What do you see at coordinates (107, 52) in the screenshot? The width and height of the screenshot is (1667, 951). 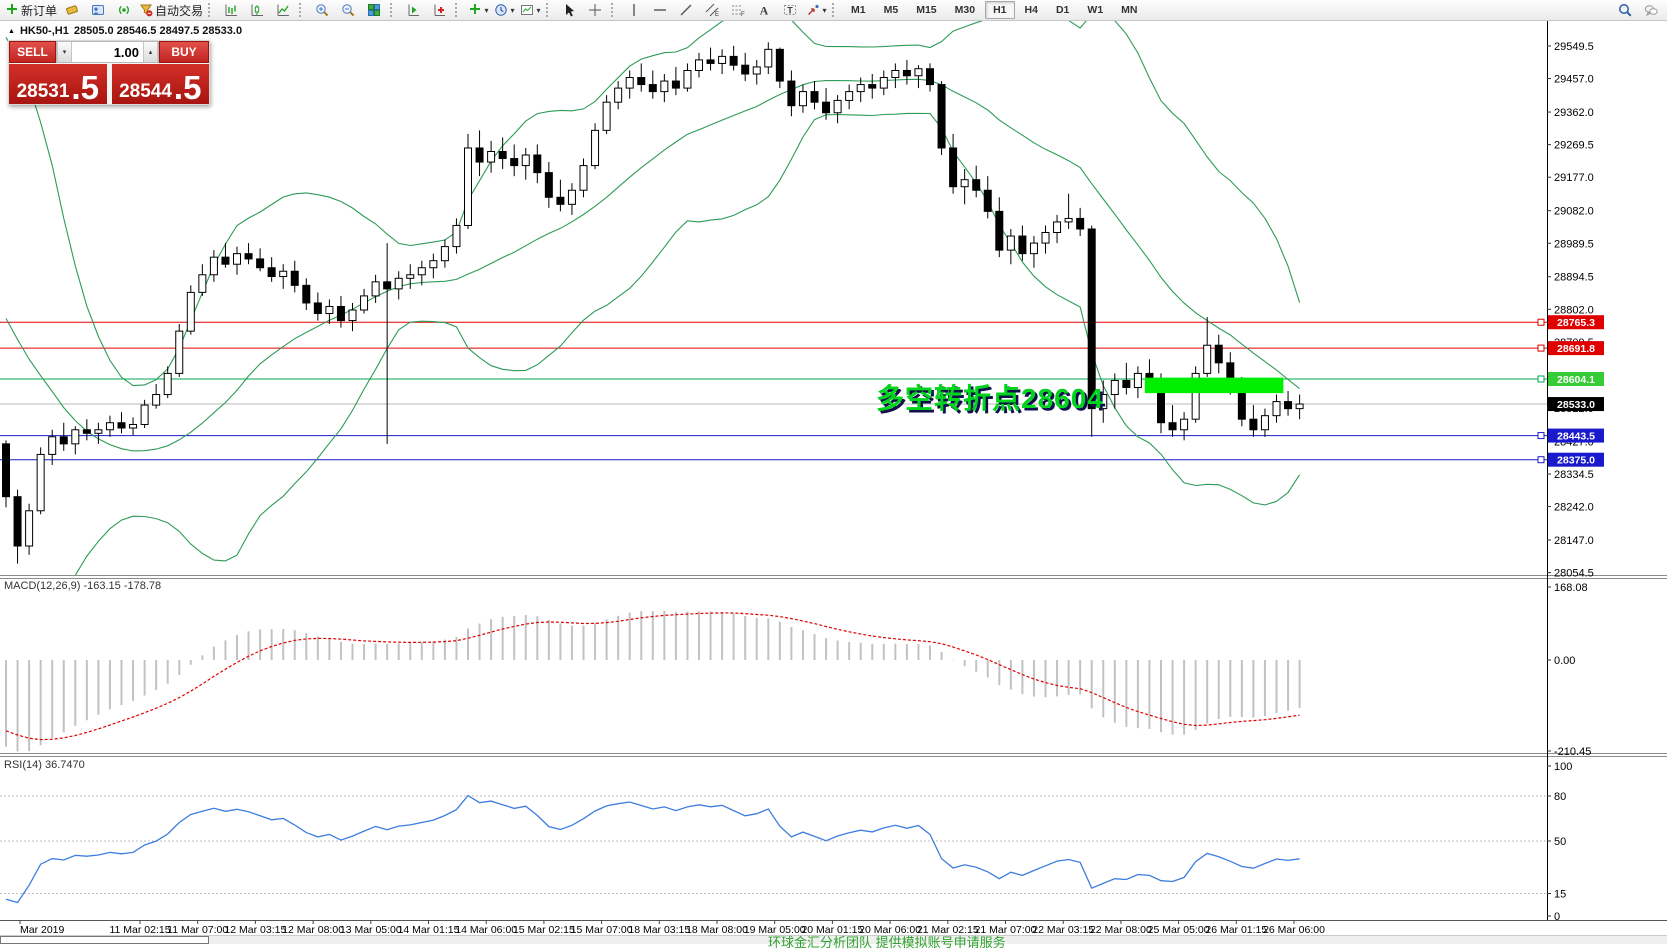 I see `volume-input` at bounding box center [107, 52].